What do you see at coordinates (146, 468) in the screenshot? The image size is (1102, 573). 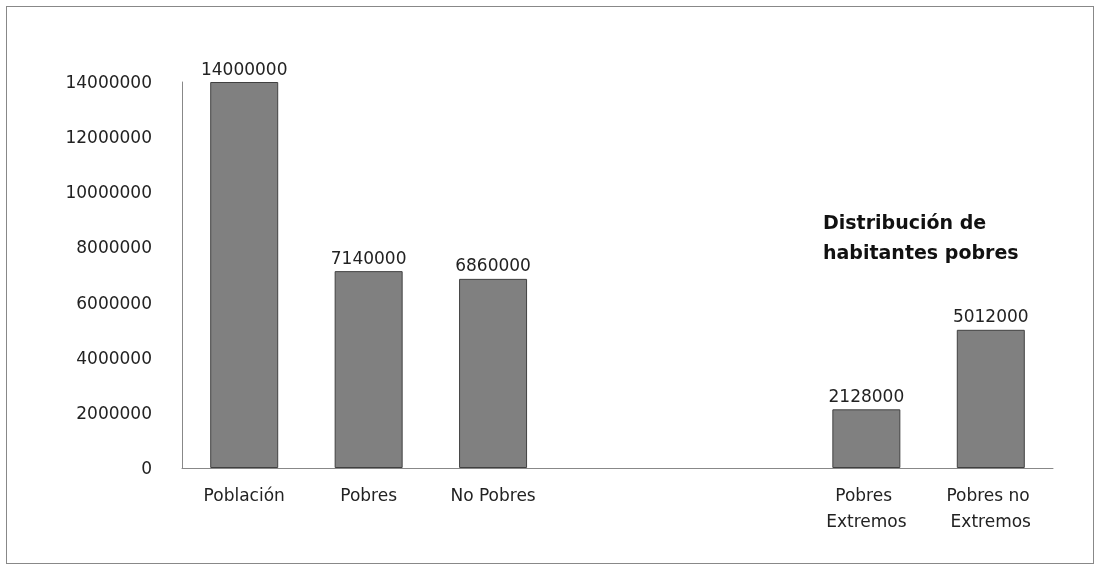 I see `y-tick-label: 0` at bounding box center [146, 468].